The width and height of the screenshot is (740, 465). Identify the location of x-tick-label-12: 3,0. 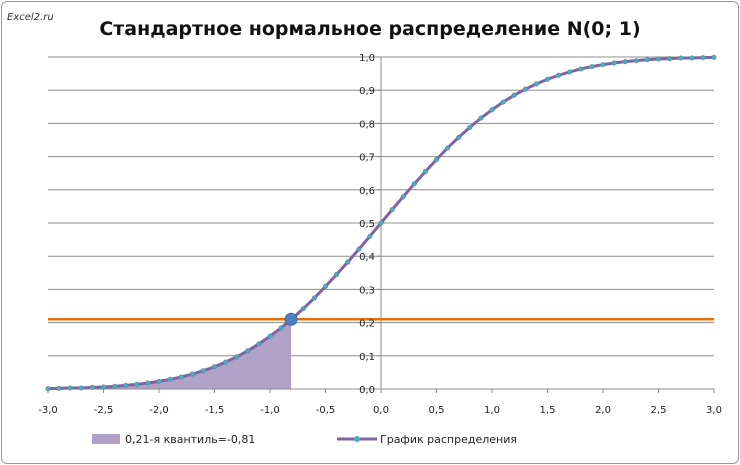
(714, 410).